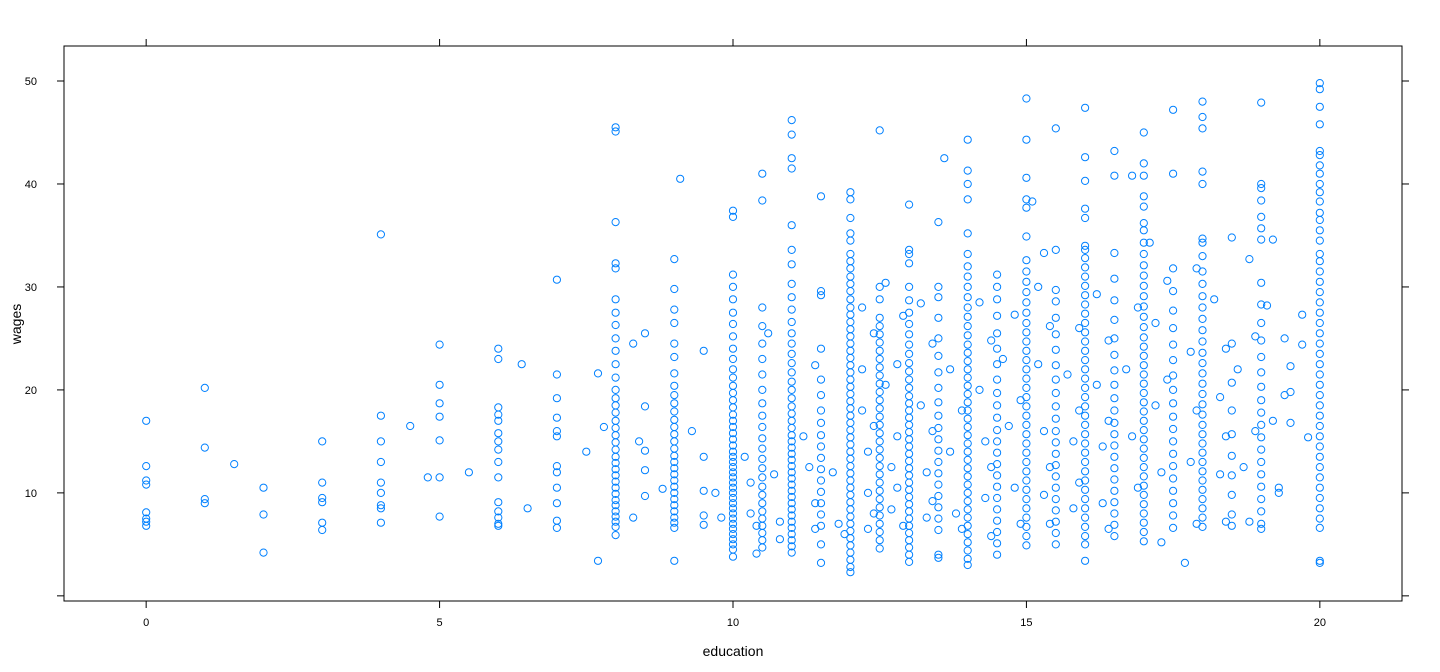 The width and height of the screenshot is (1440, 672). Describe the element at coordinates (16, 324) in the screenshot. I see `y-axis-title: wages` at that location.